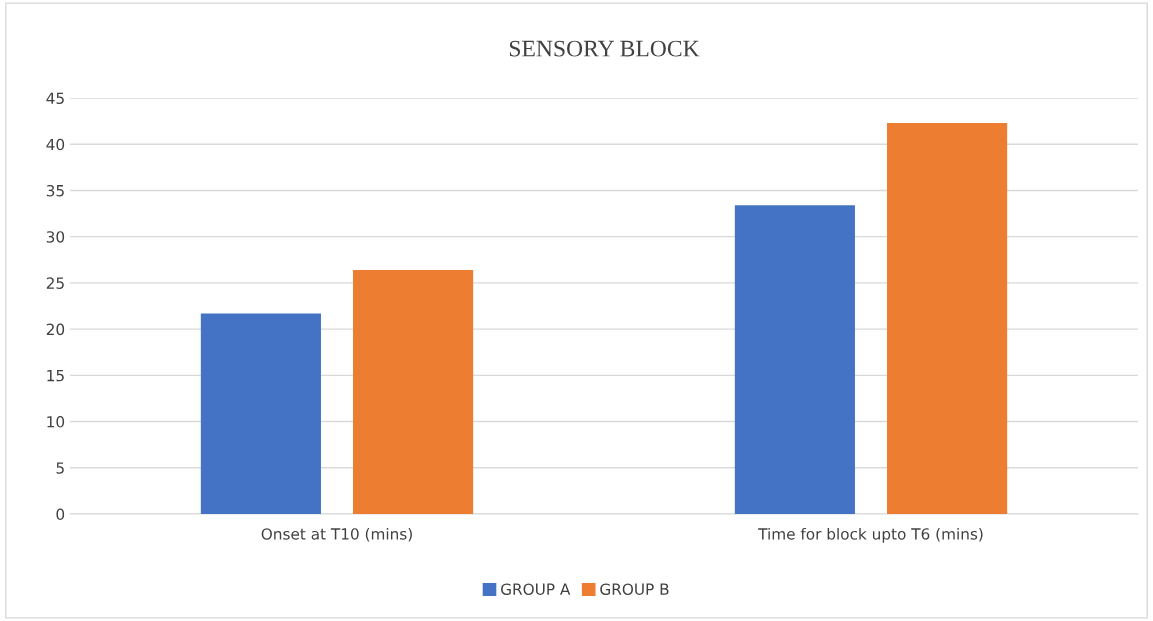  Describe the element at coordinates (55, 144) in the screenshot. I see `y-tick-label: 40` at that location.